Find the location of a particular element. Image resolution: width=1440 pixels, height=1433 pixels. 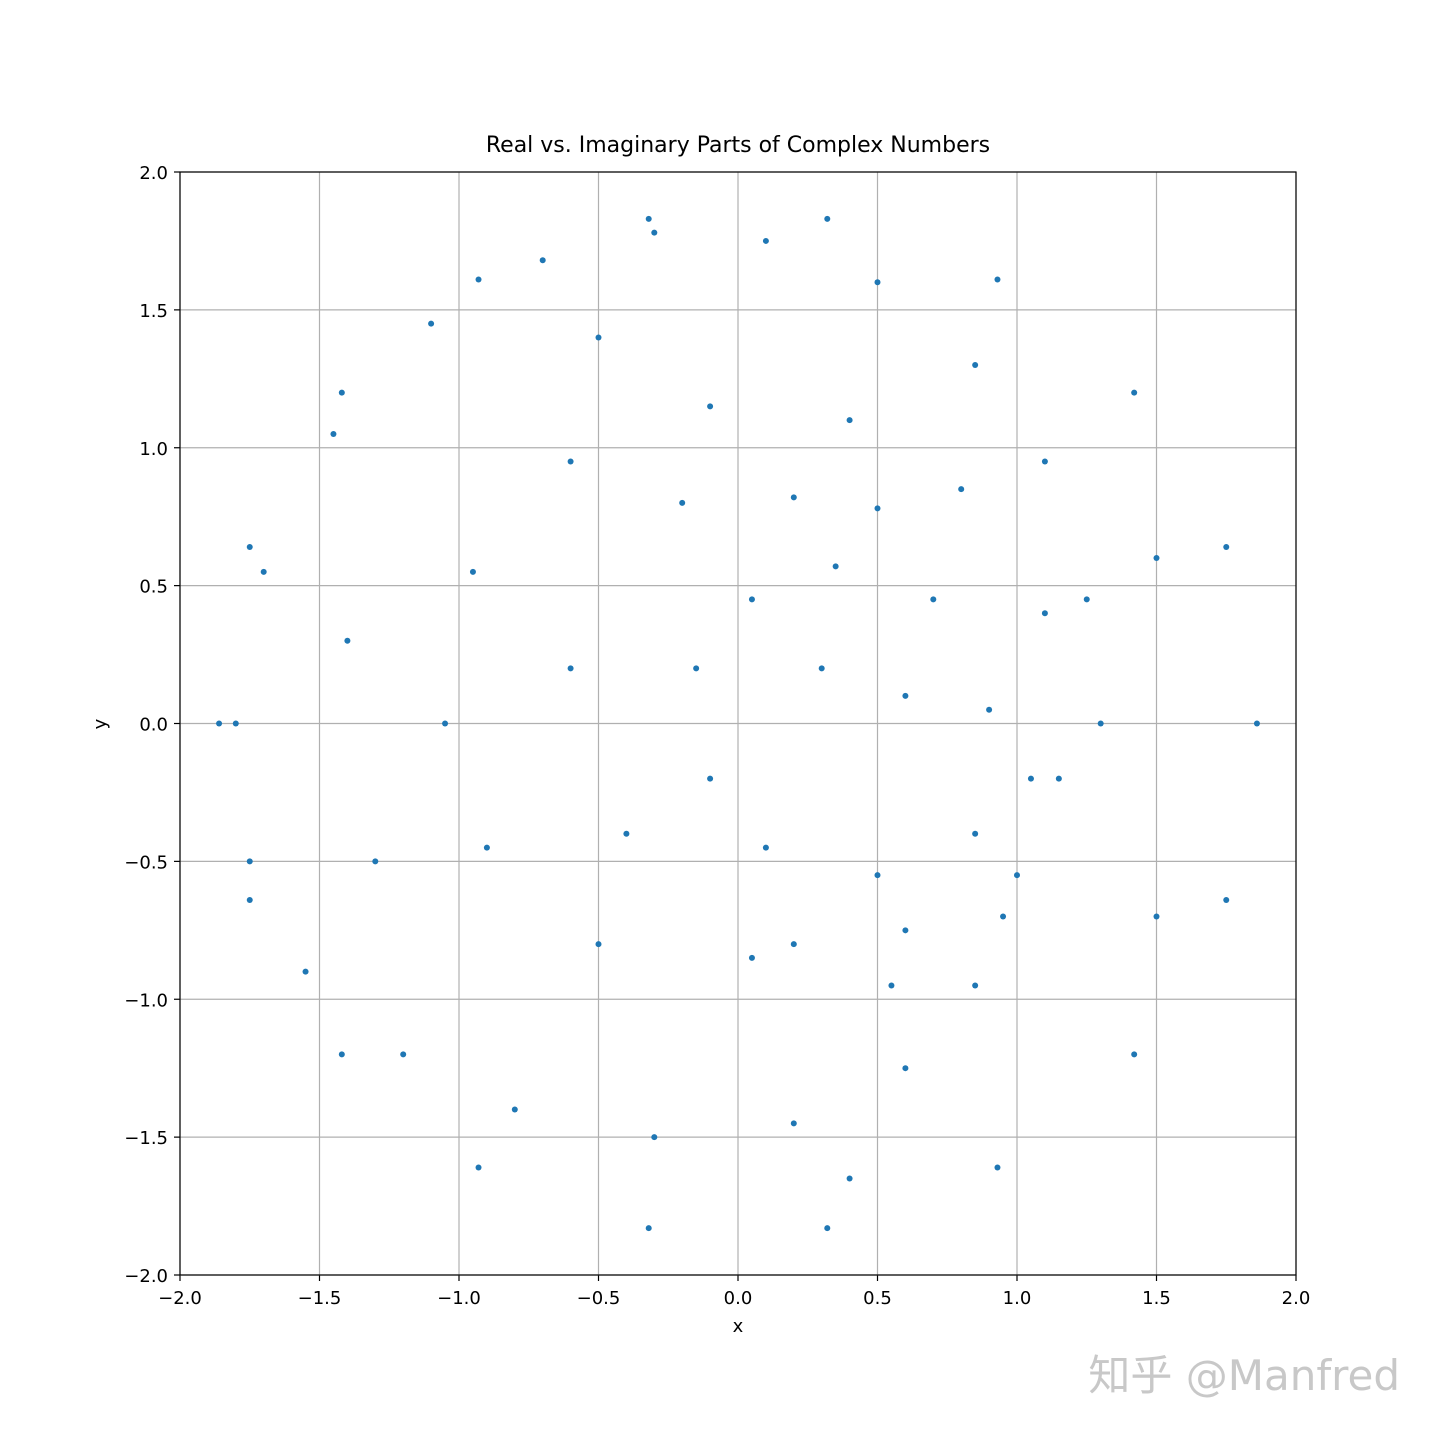

y-tick-label: 1.5 is located at coordinates (153, 311).